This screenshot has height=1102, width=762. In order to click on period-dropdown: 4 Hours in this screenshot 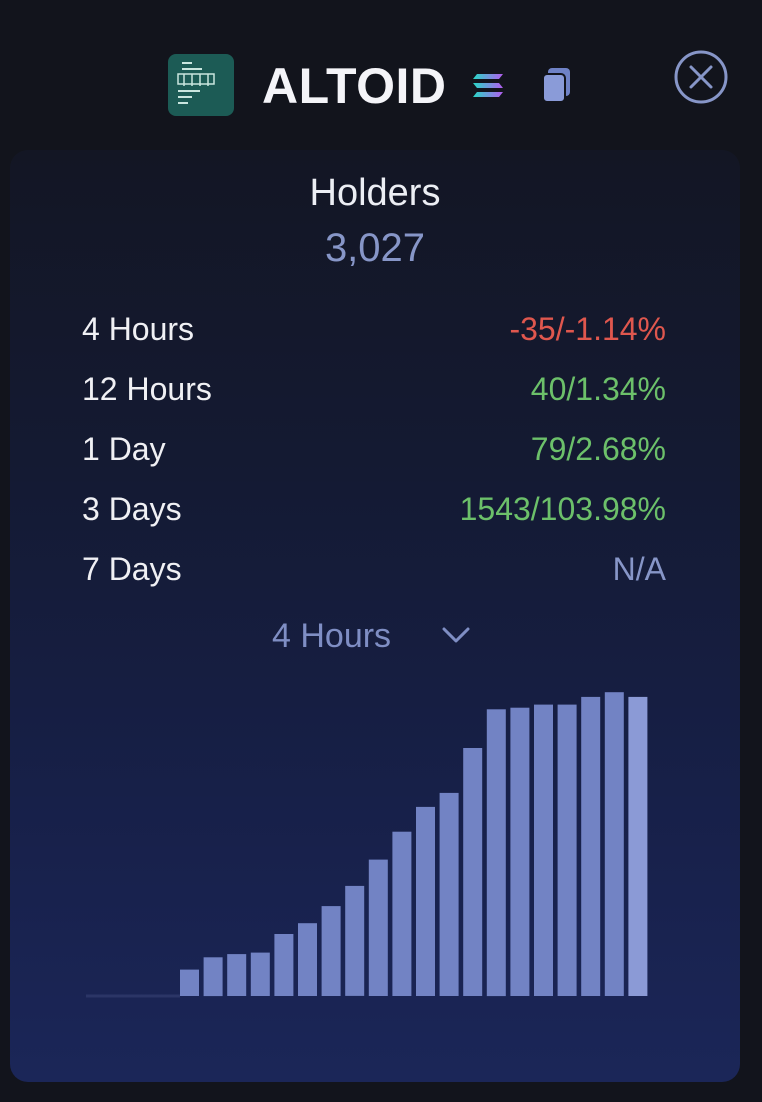, I will do `click(377, 636)`.